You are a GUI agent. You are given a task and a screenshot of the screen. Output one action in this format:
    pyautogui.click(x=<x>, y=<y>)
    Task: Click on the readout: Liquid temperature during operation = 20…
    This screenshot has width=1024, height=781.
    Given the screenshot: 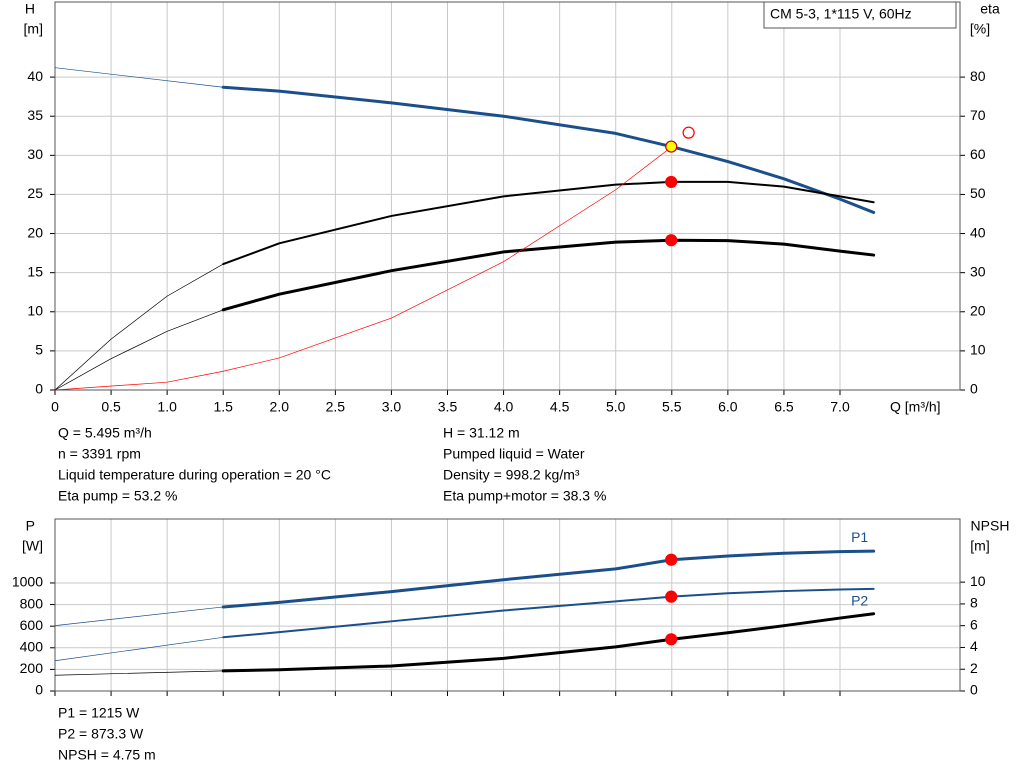 What is the action you would take?
    pyautogui.click(x=194, y=475)
    